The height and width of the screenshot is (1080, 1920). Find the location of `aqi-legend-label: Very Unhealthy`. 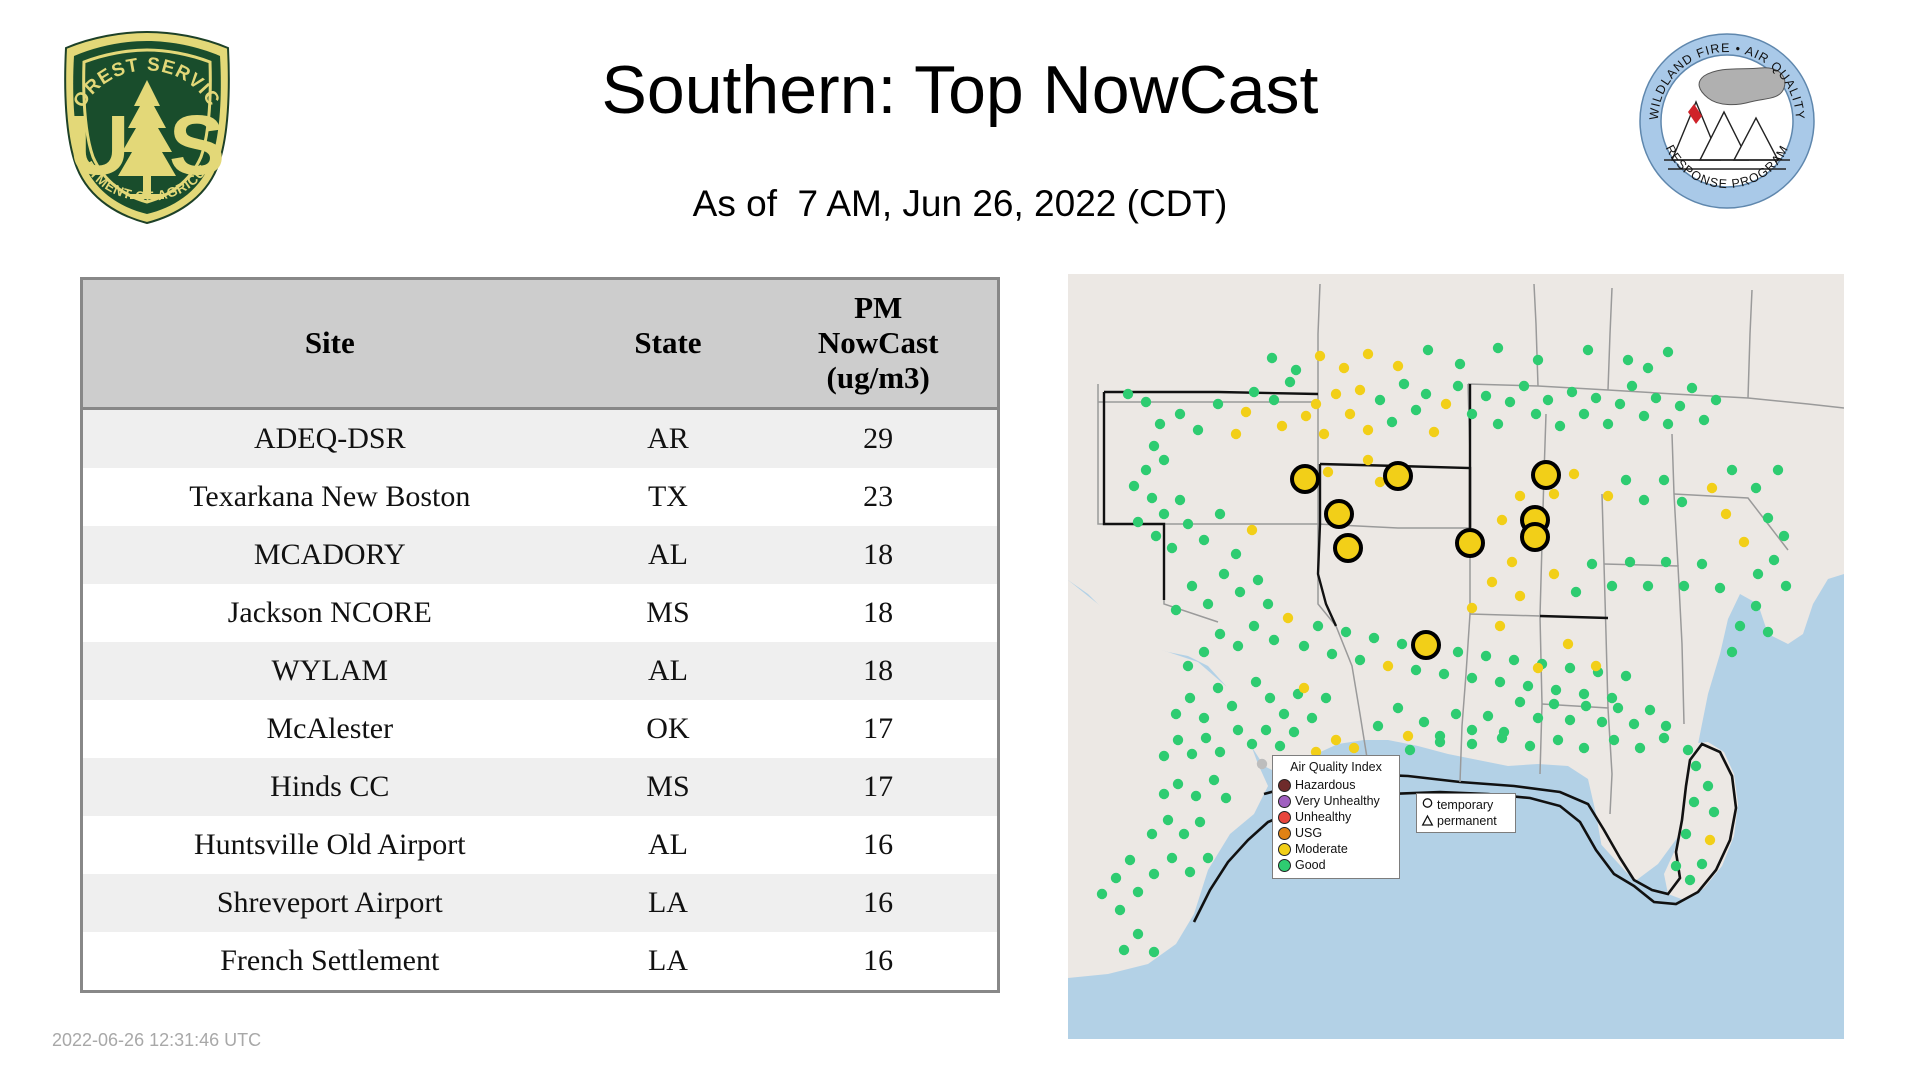

aqi-legend-label: Very Unhealthy is located at coordinates (1337, 800).